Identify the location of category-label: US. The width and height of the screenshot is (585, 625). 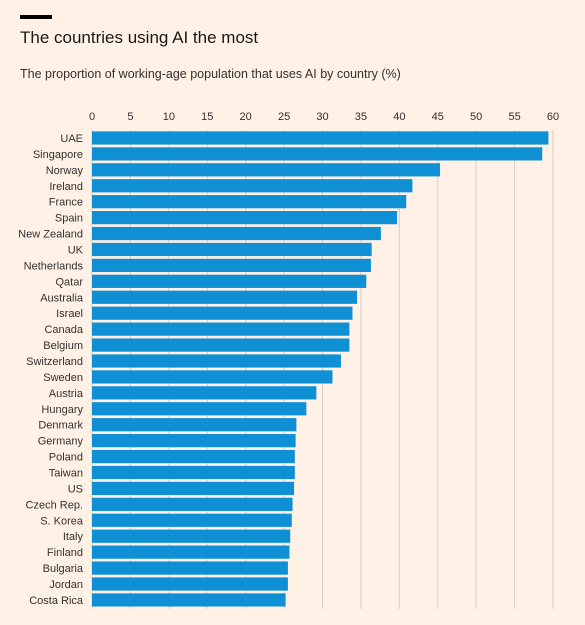
(75, 489).